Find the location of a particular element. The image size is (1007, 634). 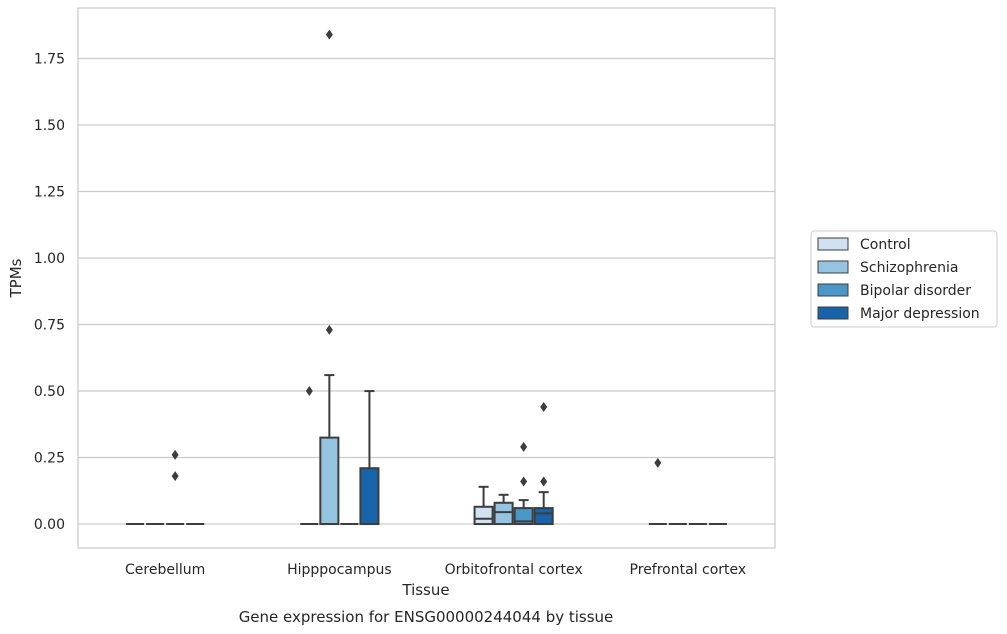

series-major-depression is located at coordinates (456, 458).